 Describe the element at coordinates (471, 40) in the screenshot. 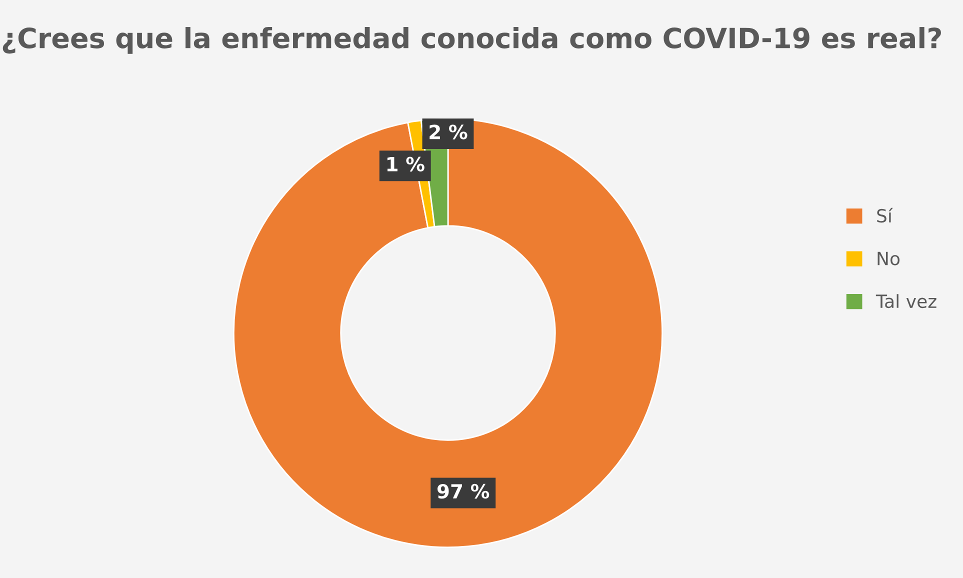

I see `chart-title: ¿Crees que la enfermedad conocida como COVID-19 es real?` at that location.